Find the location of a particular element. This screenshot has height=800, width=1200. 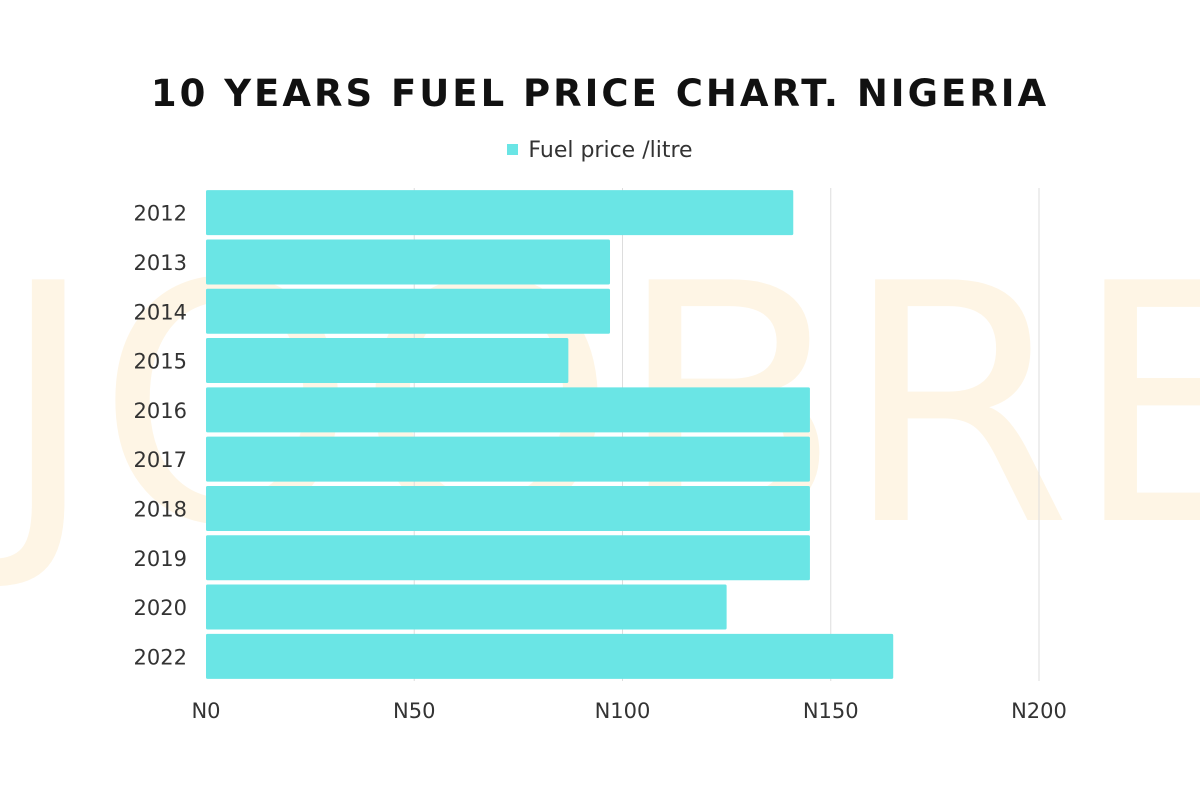

legend-swatch is located at coordinates (513, 149).